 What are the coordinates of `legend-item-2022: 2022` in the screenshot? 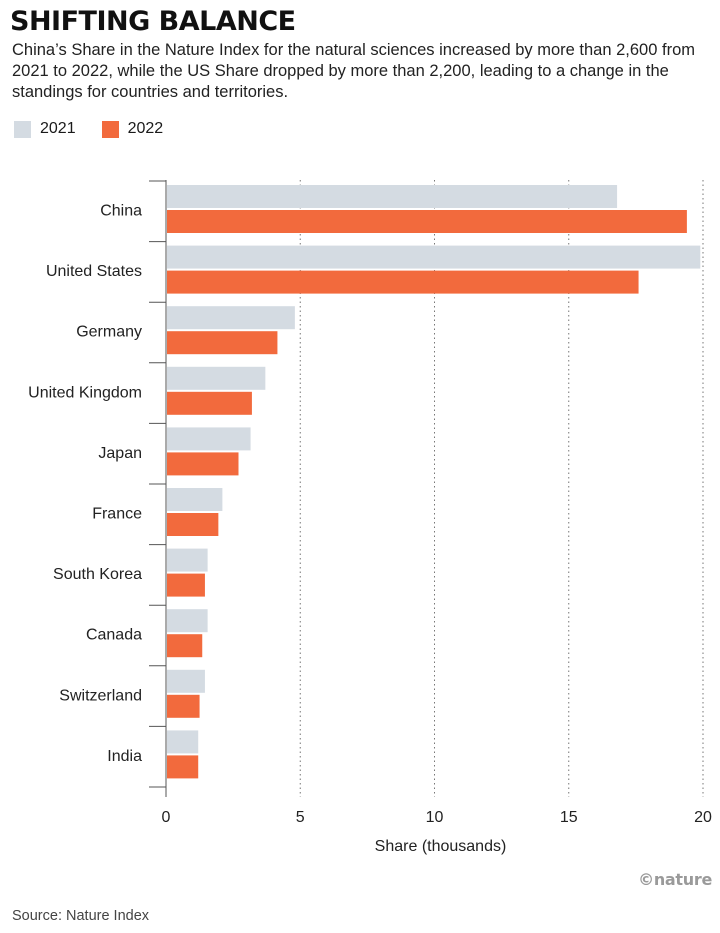 It's located at (132, 129).